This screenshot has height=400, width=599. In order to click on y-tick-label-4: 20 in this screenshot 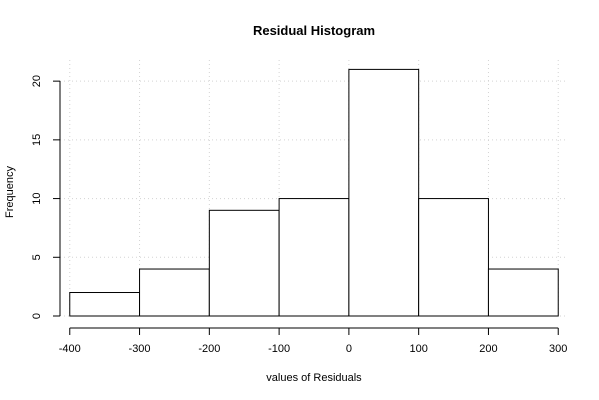, I will do `click(37, 81)`.